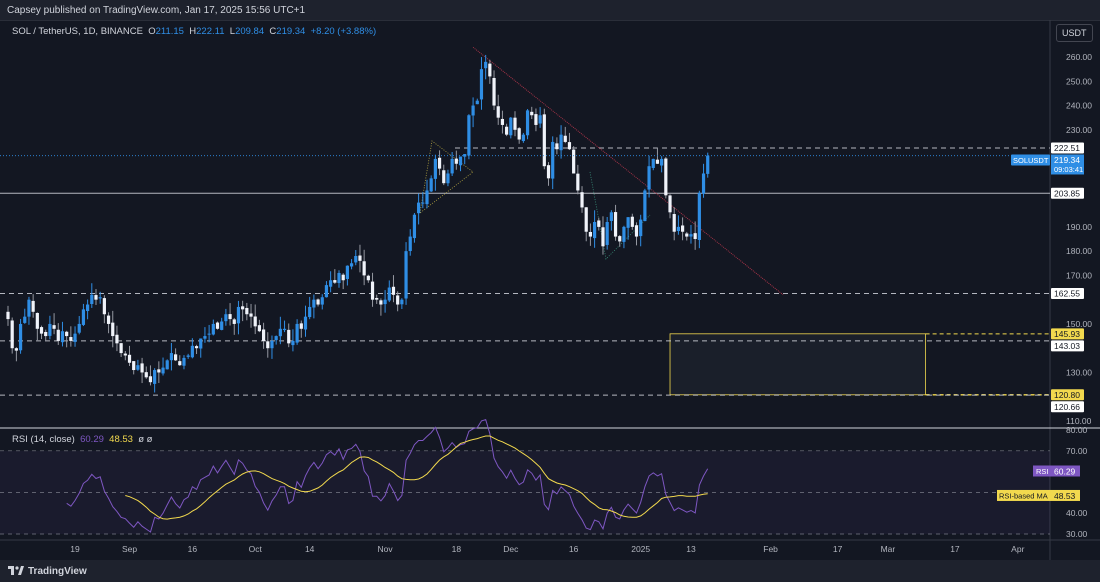 This screenshot has width=1100, height=582. I want to click on wedge-pattern, so click(620, 215).